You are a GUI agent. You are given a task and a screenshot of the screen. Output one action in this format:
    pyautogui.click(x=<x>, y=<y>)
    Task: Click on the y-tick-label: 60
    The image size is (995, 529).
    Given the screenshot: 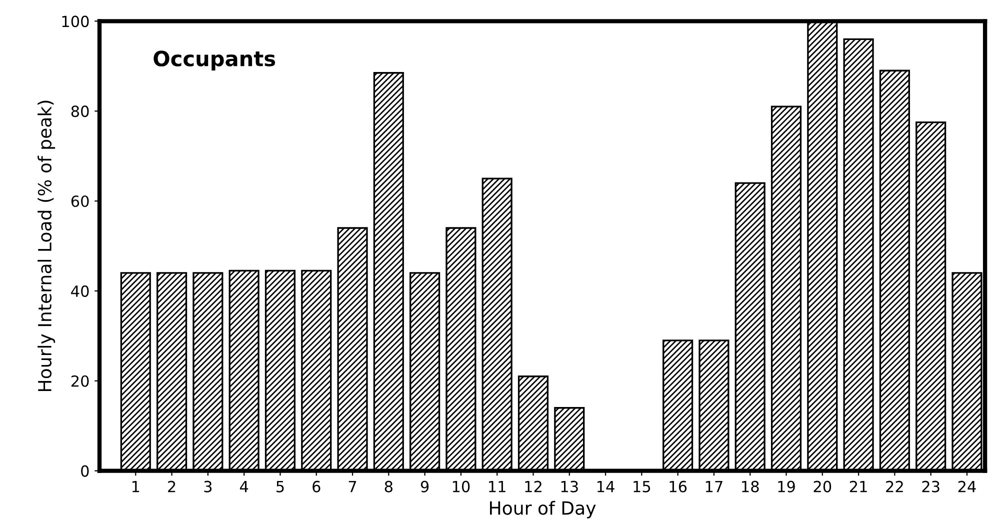 What is the action you would take?
    pyautogui.click(x=80, y=201)
    